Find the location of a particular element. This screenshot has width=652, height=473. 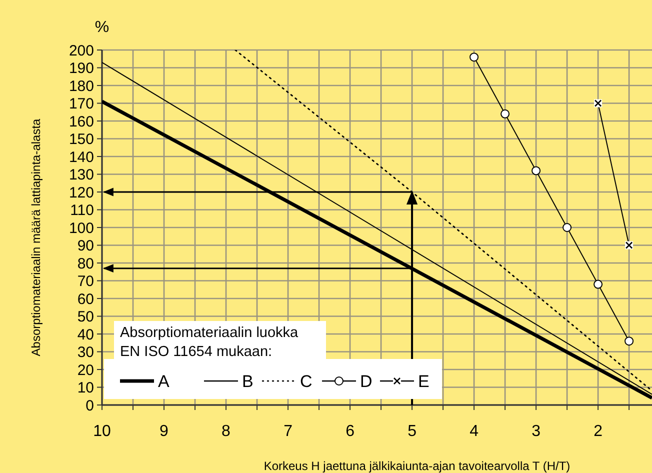

legend-label: A is located at coordinates (164, 381).